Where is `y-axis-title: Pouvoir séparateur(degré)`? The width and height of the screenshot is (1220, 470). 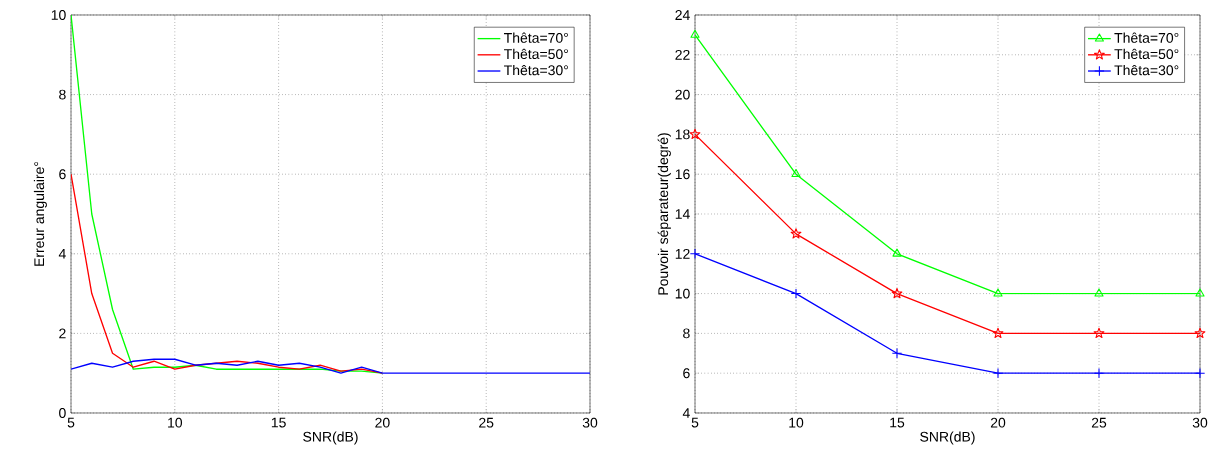 y-axis-title: Pouvoir séparateur(degré) is located at coordinates (664, 214).